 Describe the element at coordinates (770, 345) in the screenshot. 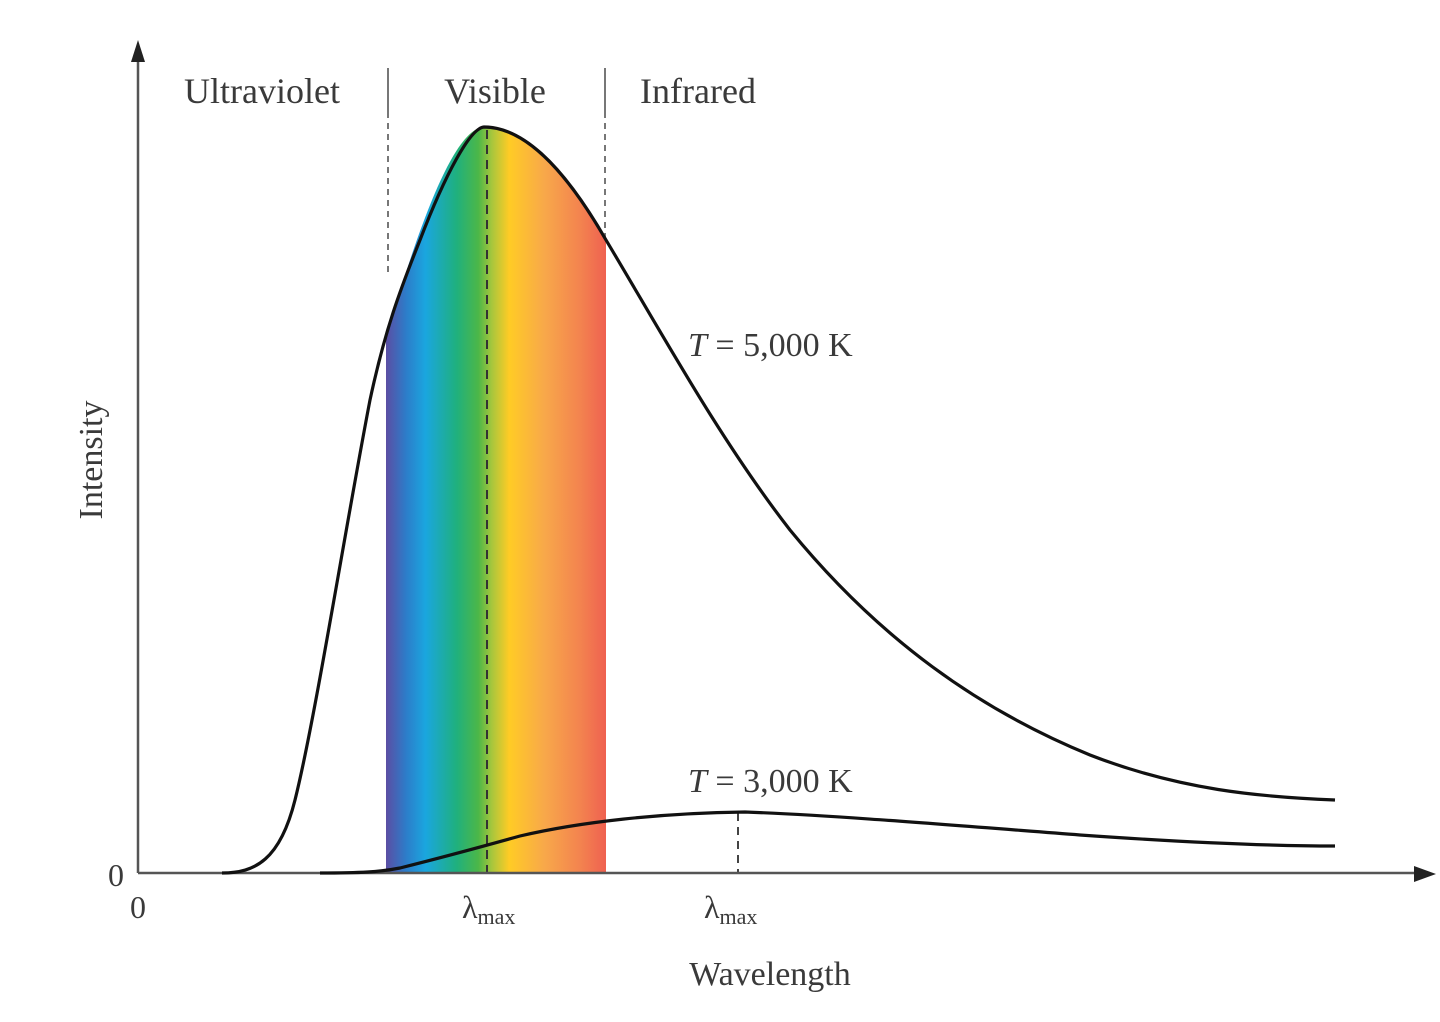

I see `label-5000k: T = 5,000 K` at that location.